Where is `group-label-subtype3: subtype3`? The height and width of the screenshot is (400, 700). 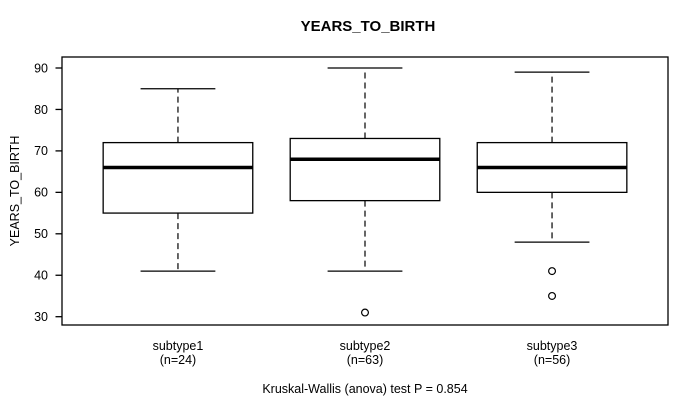
group-label-subtype3: subtype3 is located at coordinates (552, 346).